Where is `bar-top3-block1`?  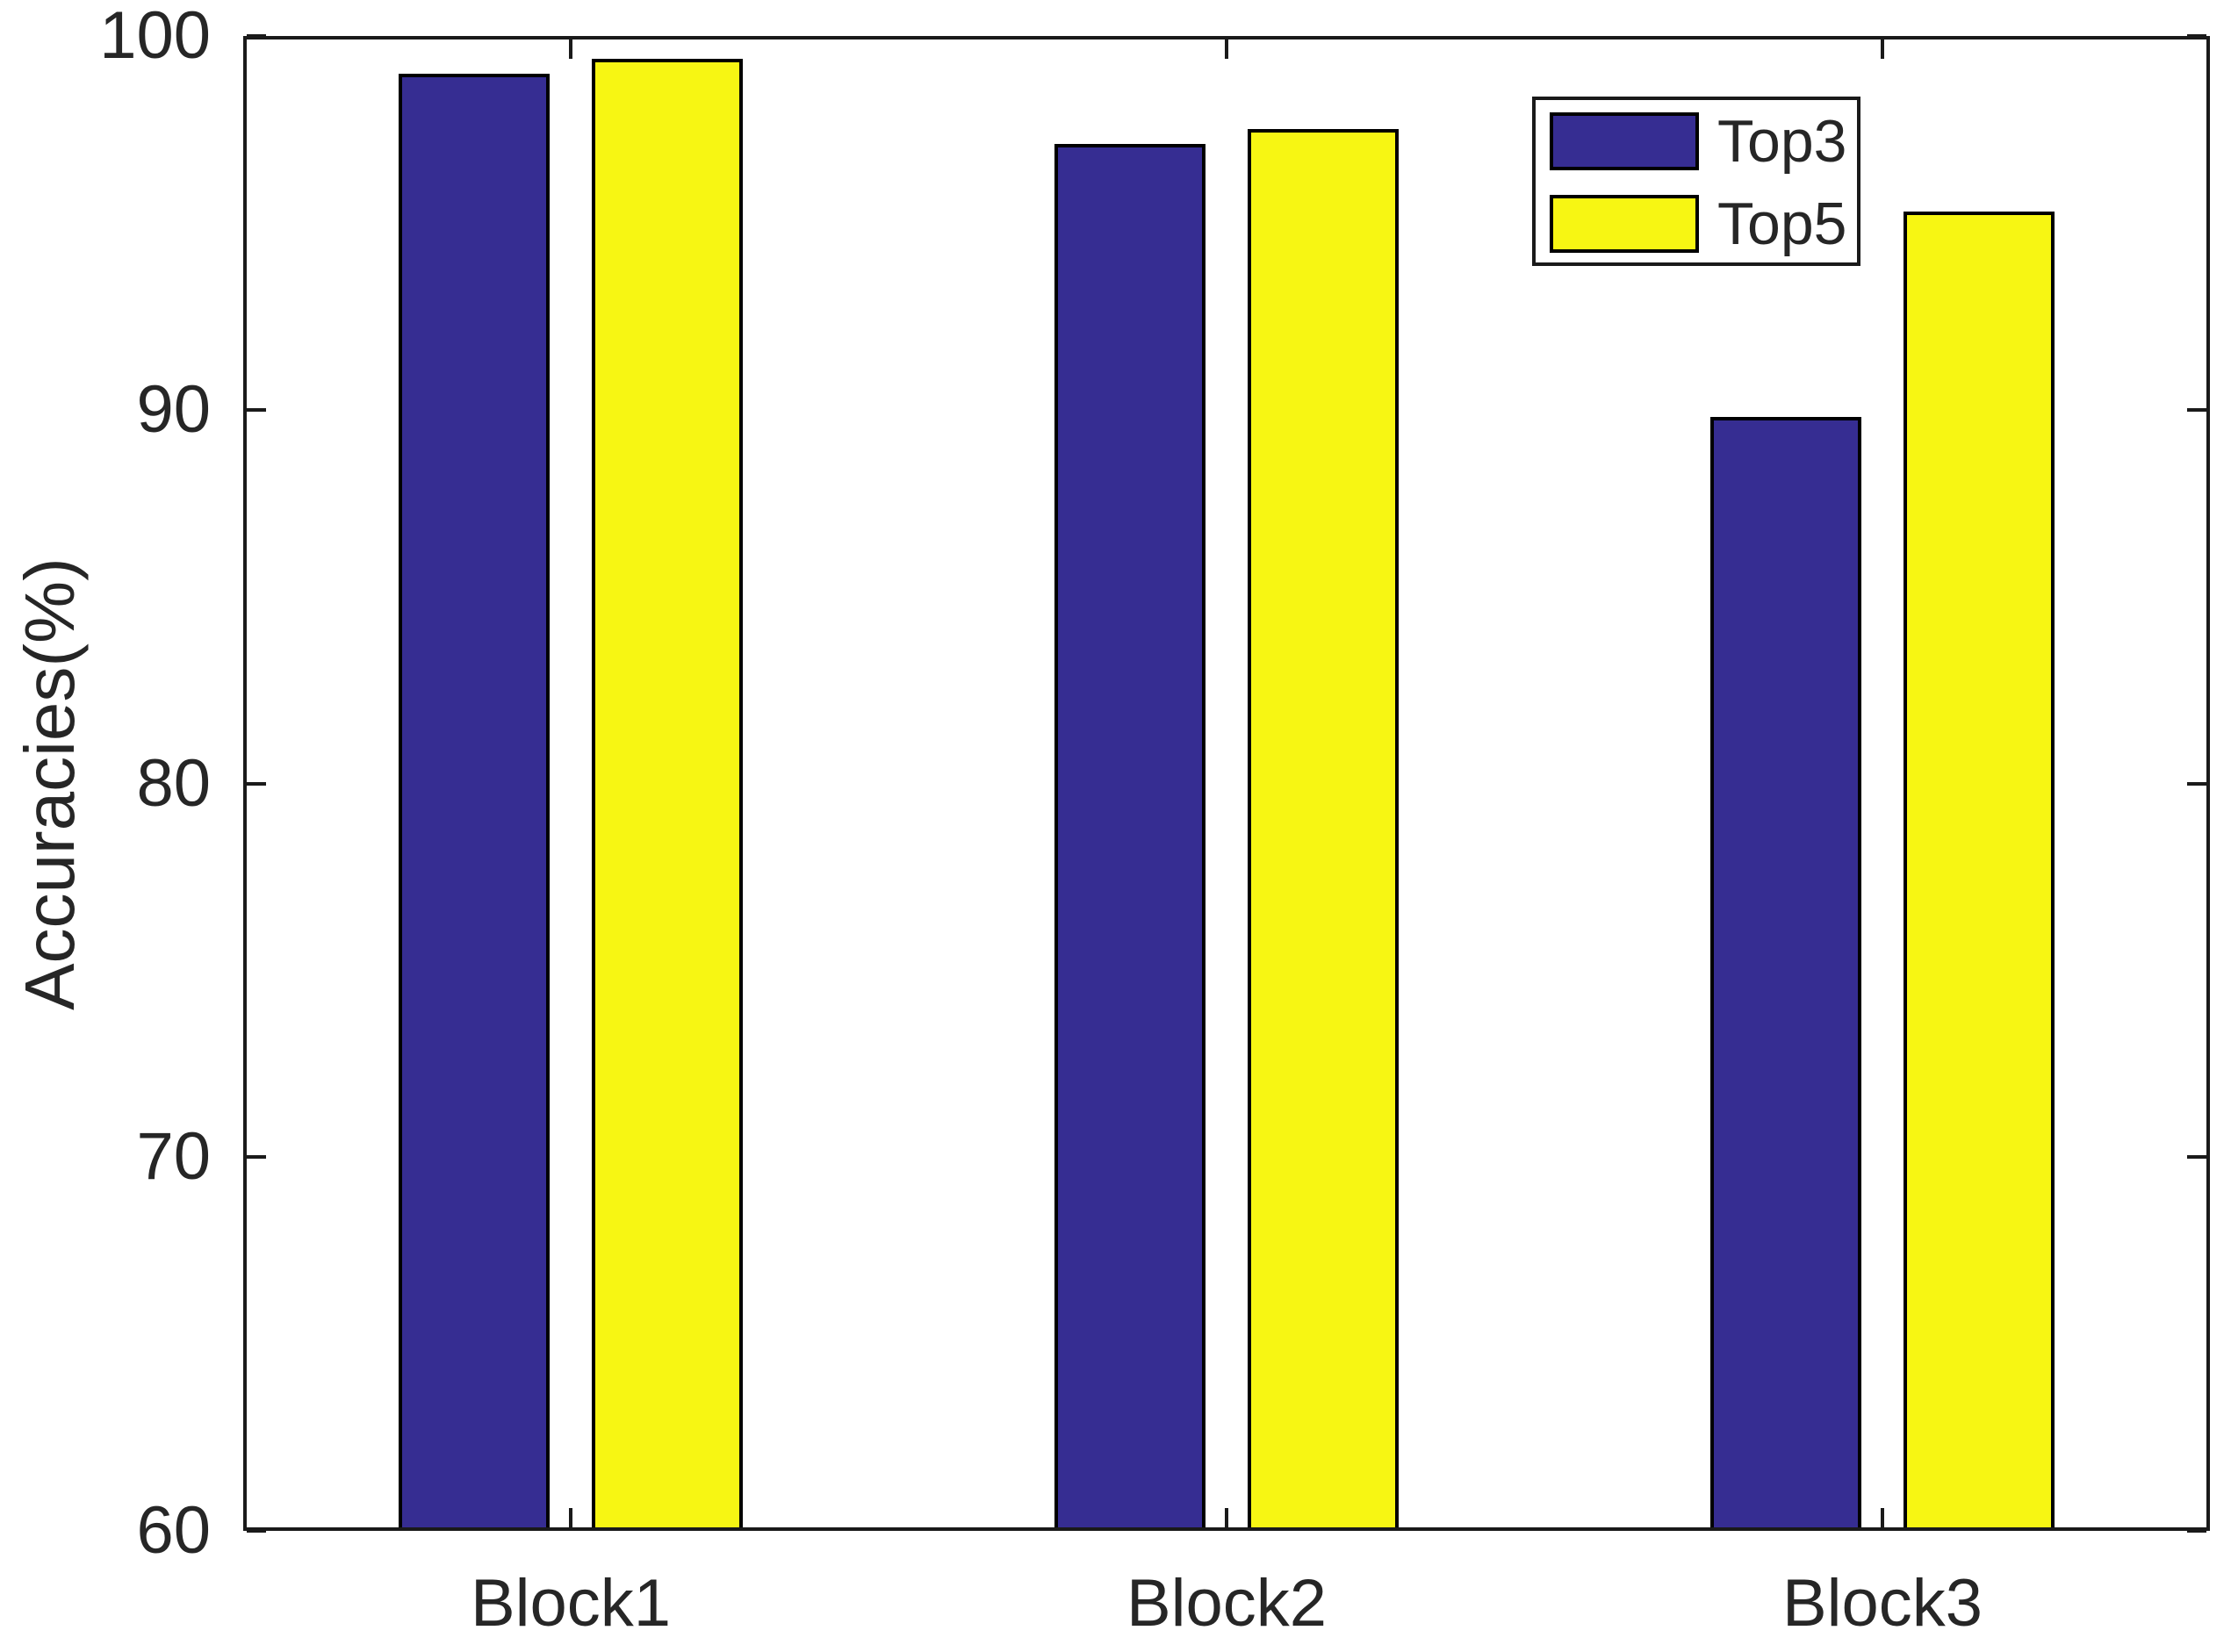 bar-top3-block1 is located at coordinates (474, 803).